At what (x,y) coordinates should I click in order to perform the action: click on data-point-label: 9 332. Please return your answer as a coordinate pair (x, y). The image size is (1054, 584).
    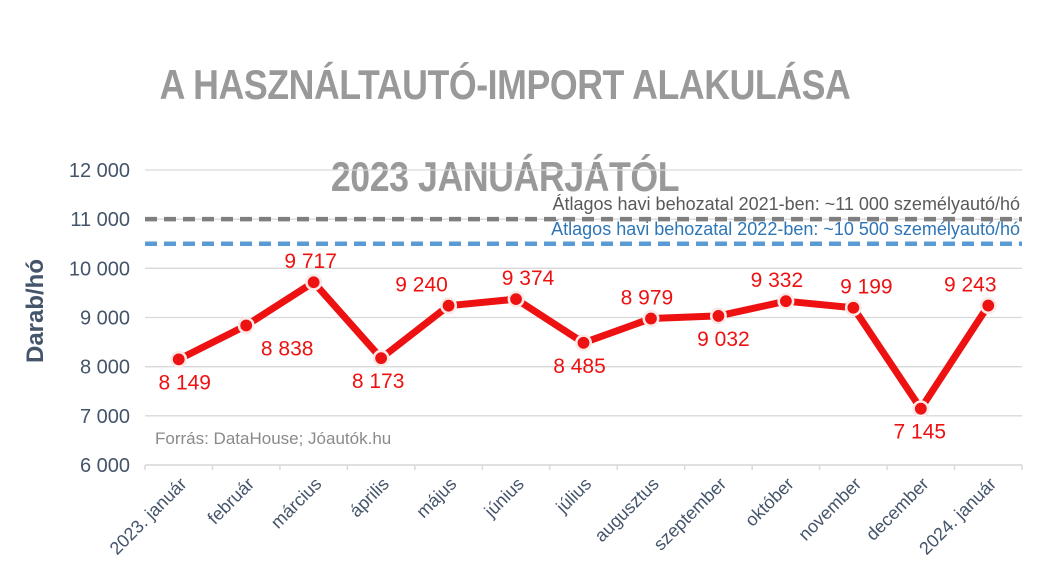
    Looking at the image, I should click on (777, 280).